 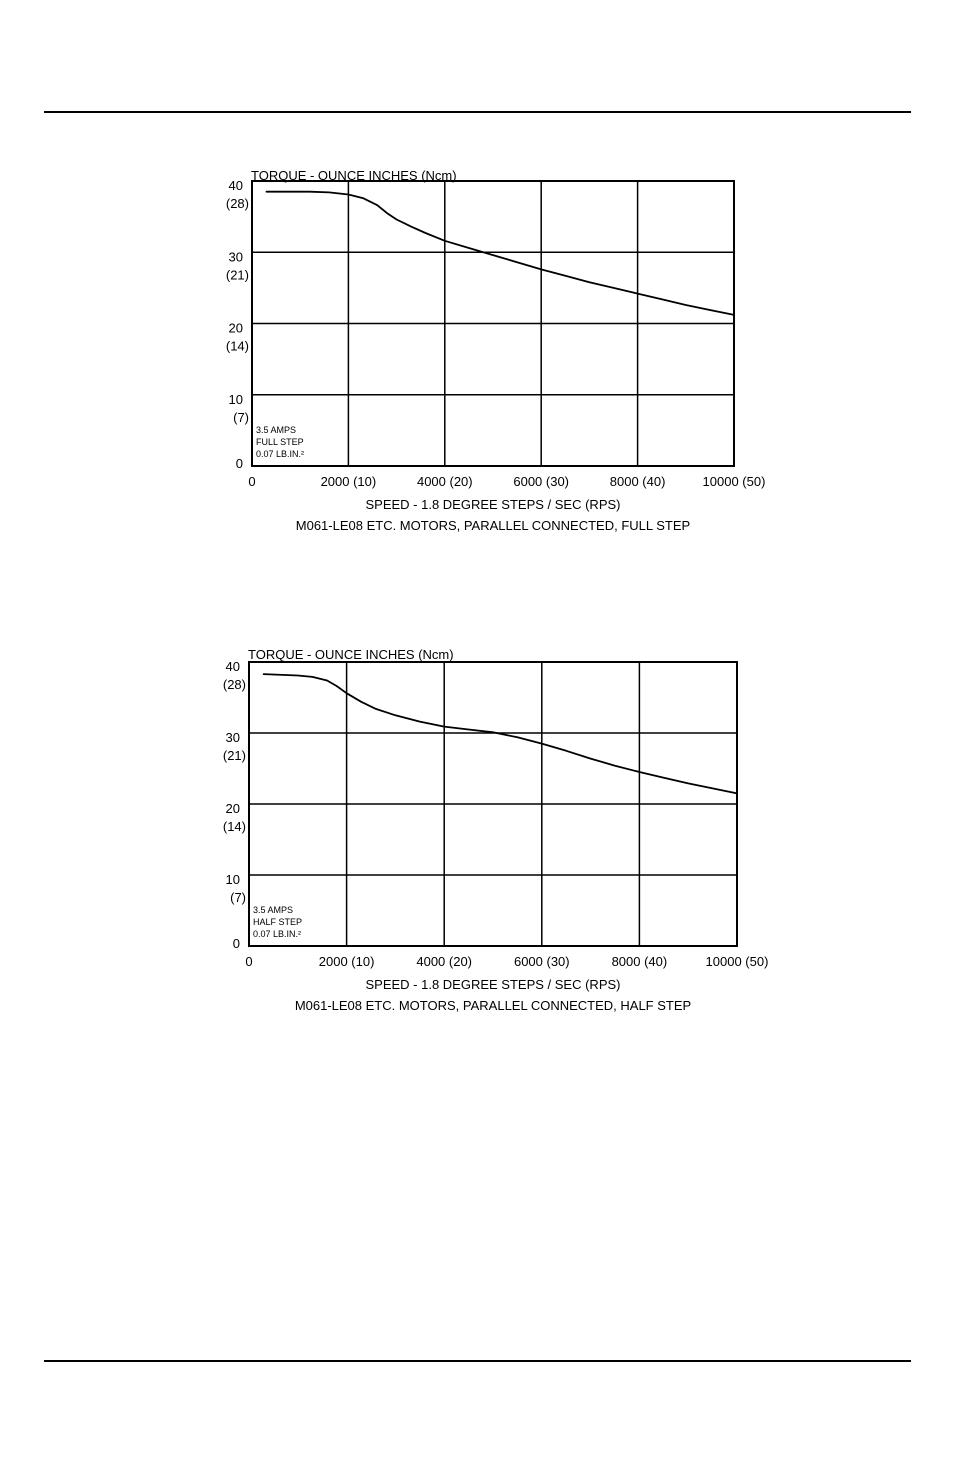 I want to click on annotation-line: FULL STEP, so click(x=280, y=442).